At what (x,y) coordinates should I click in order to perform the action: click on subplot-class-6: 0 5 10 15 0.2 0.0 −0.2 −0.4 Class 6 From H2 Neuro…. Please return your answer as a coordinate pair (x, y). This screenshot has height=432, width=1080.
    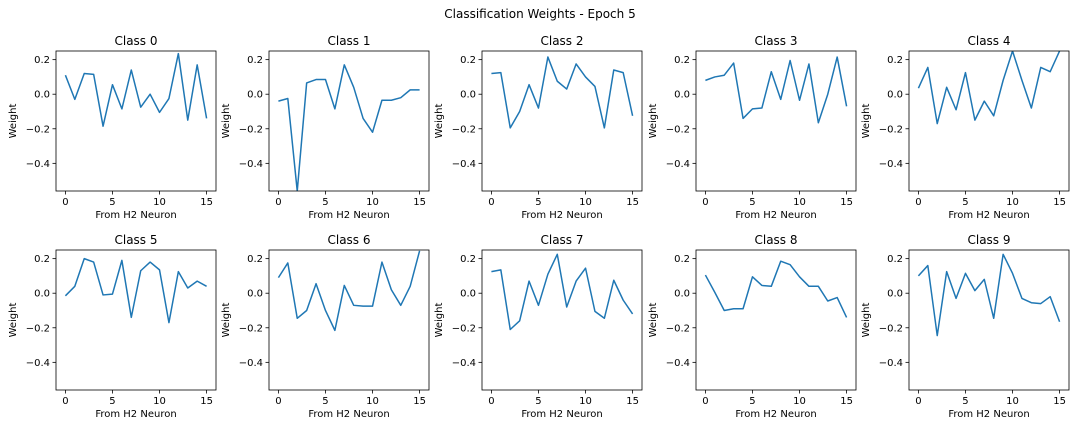
    Looking at the image, I should click on (325, 326).